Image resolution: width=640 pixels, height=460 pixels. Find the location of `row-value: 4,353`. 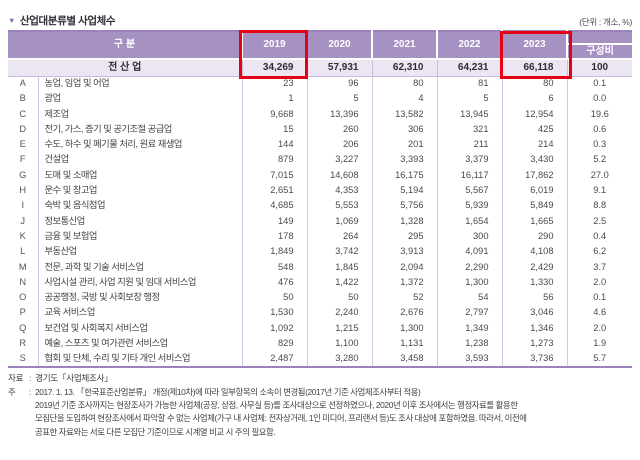

row-value: 4,353 is located at coordinates (339, 191).